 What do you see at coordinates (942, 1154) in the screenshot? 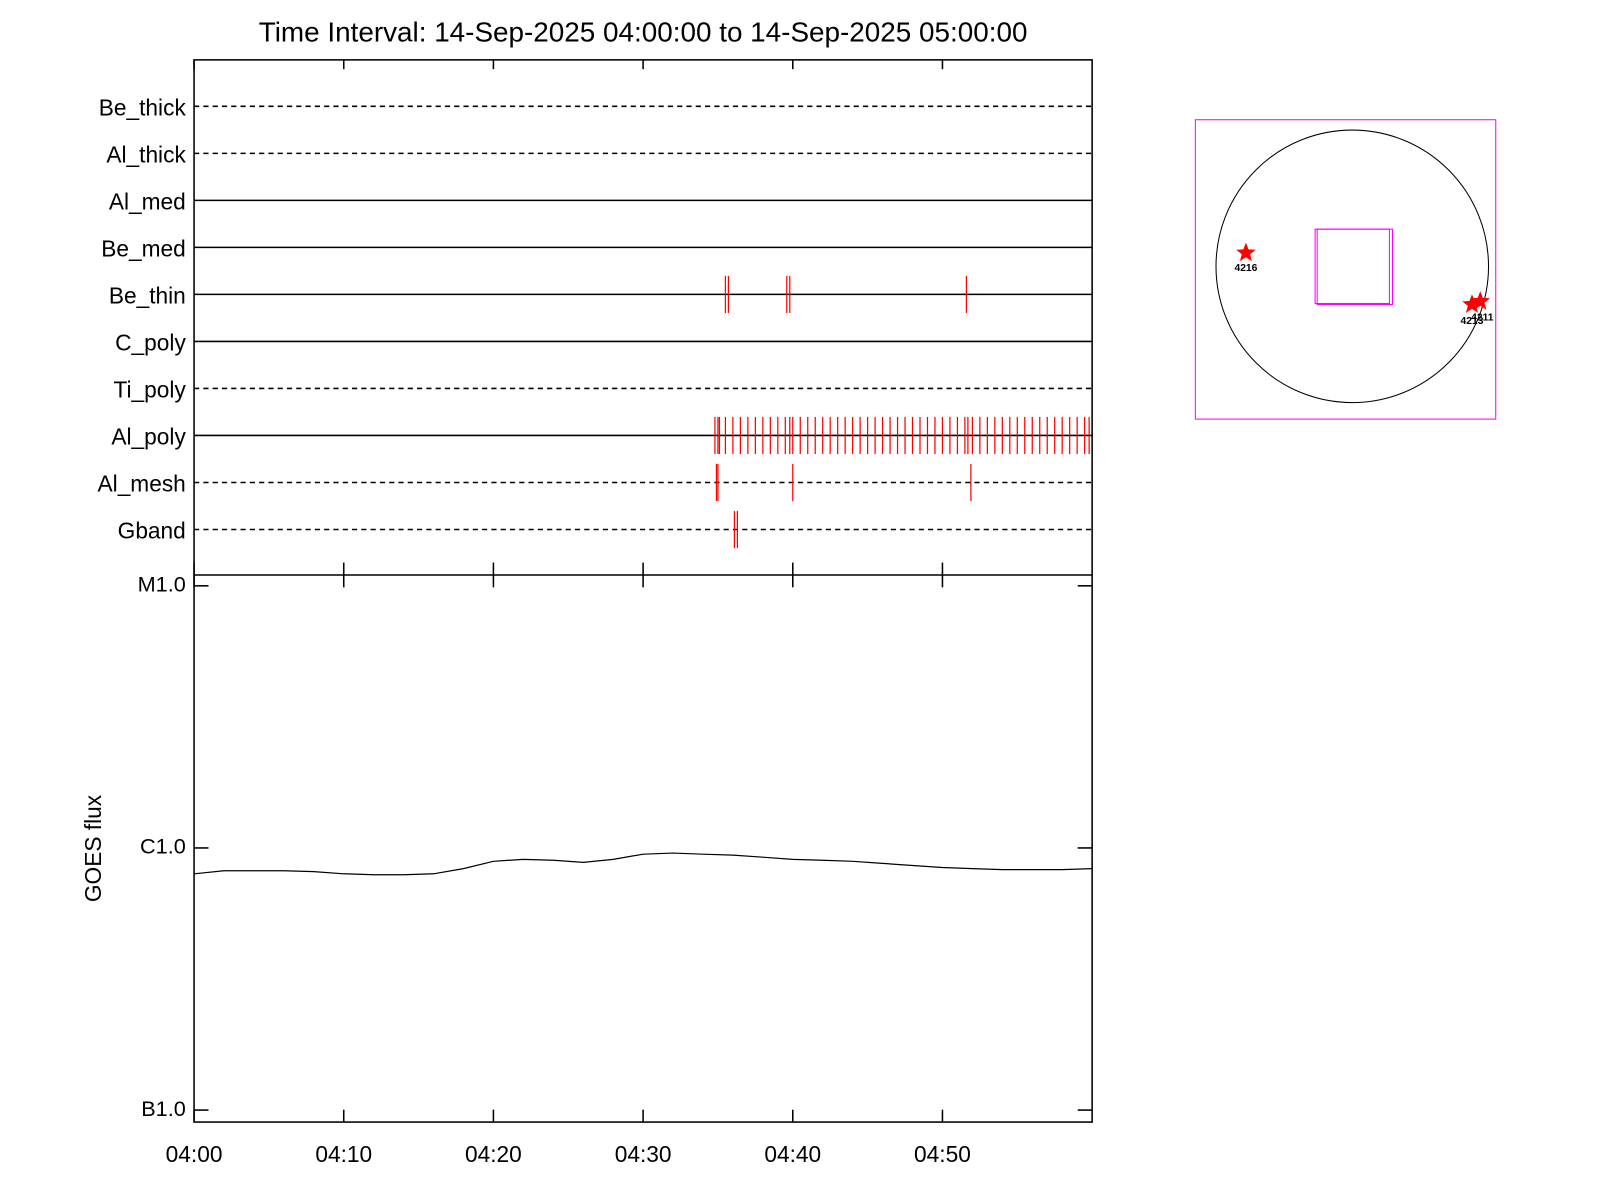
I see `x-tick-label: 04:50` at bounding box center [942, 1154].